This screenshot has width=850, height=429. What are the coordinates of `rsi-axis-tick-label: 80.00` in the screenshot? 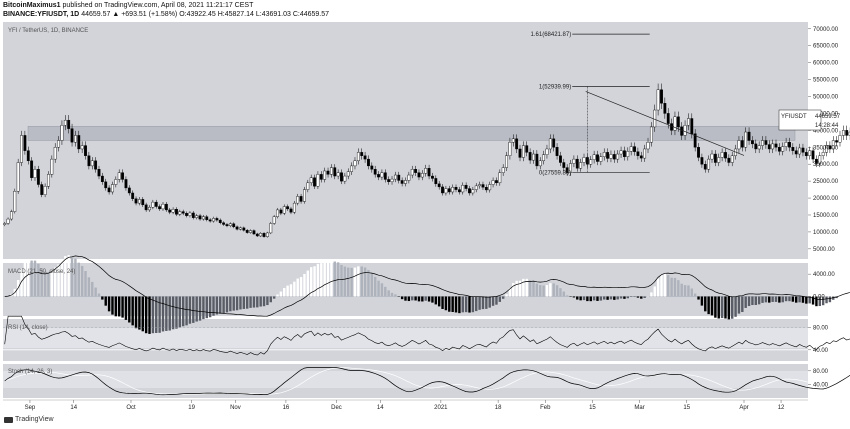 It's located at (821, 328).